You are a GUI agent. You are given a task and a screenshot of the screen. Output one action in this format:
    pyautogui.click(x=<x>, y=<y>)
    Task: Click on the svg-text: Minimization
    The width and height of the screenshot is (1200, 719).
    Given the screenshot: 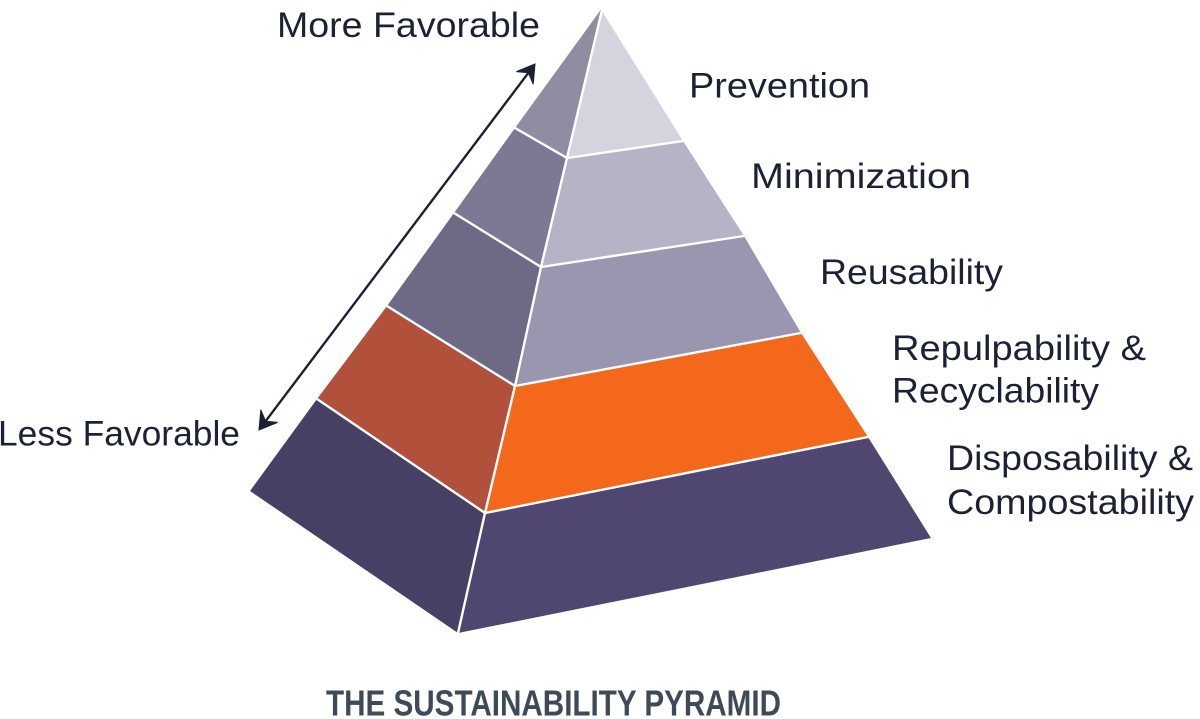 What is the action you would take?
    pyautogui.click(x=861, y=176)
    